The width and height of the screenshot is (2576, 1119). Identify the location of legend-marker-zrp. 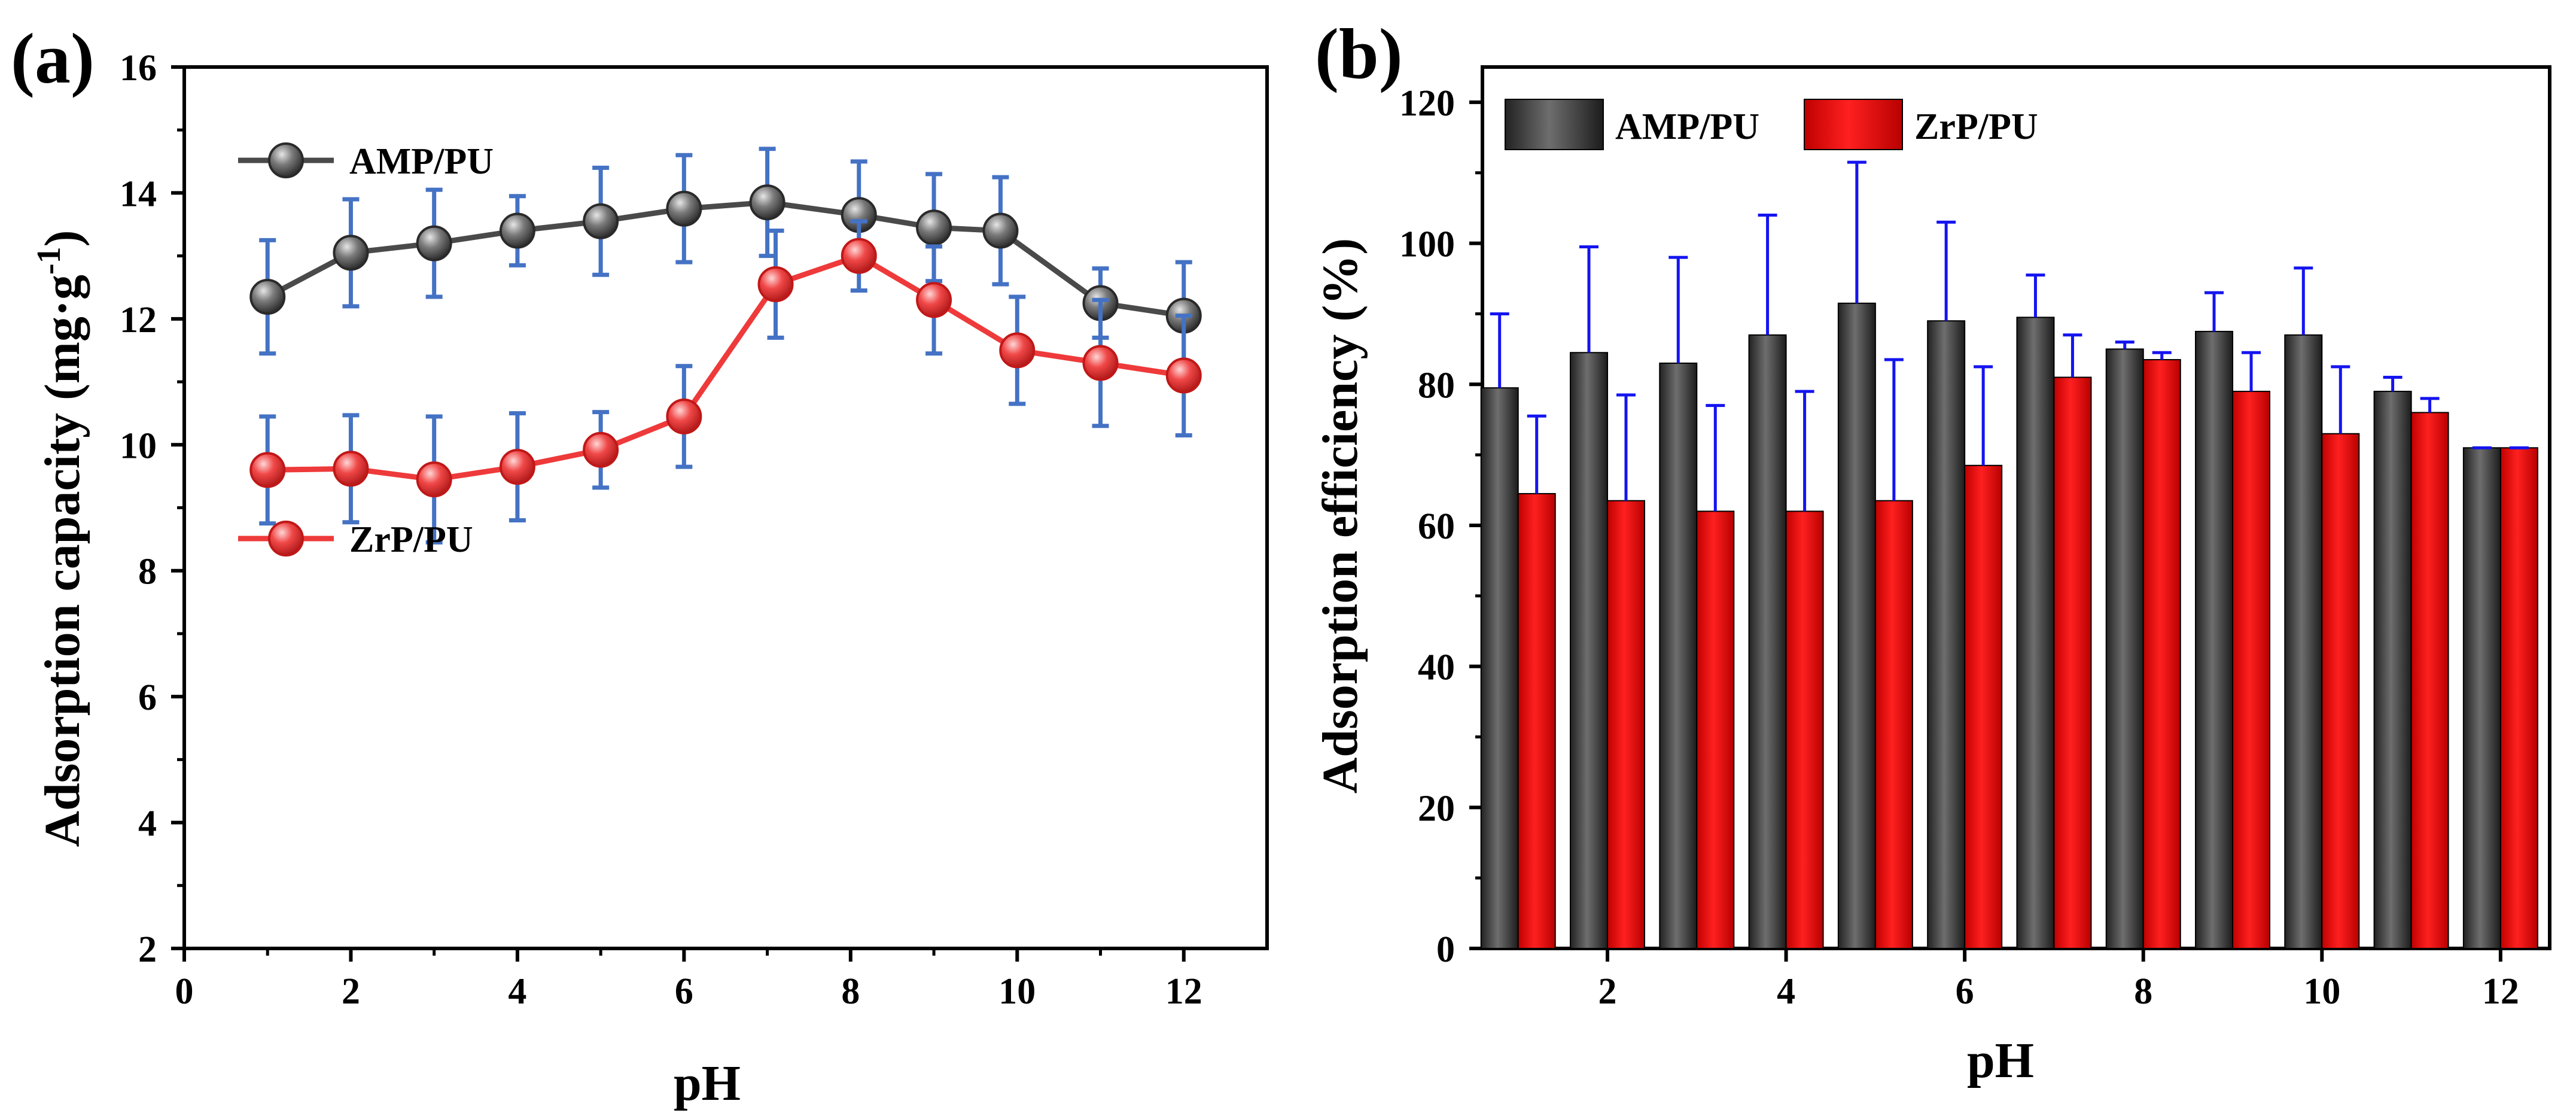
(286, 539).